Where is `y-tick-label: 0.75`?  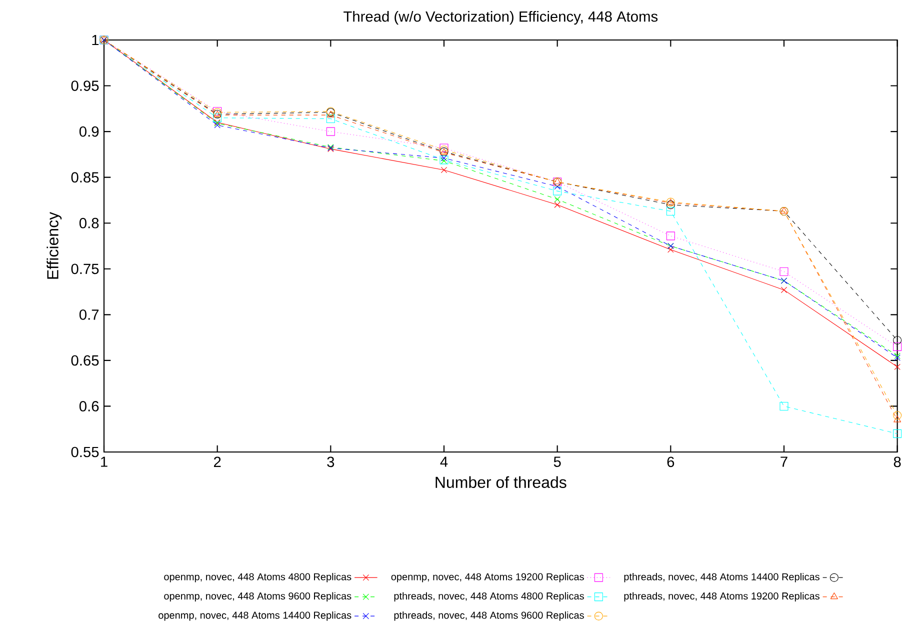
y-tick-label: 0.75 is located at coordinates (85, 269).